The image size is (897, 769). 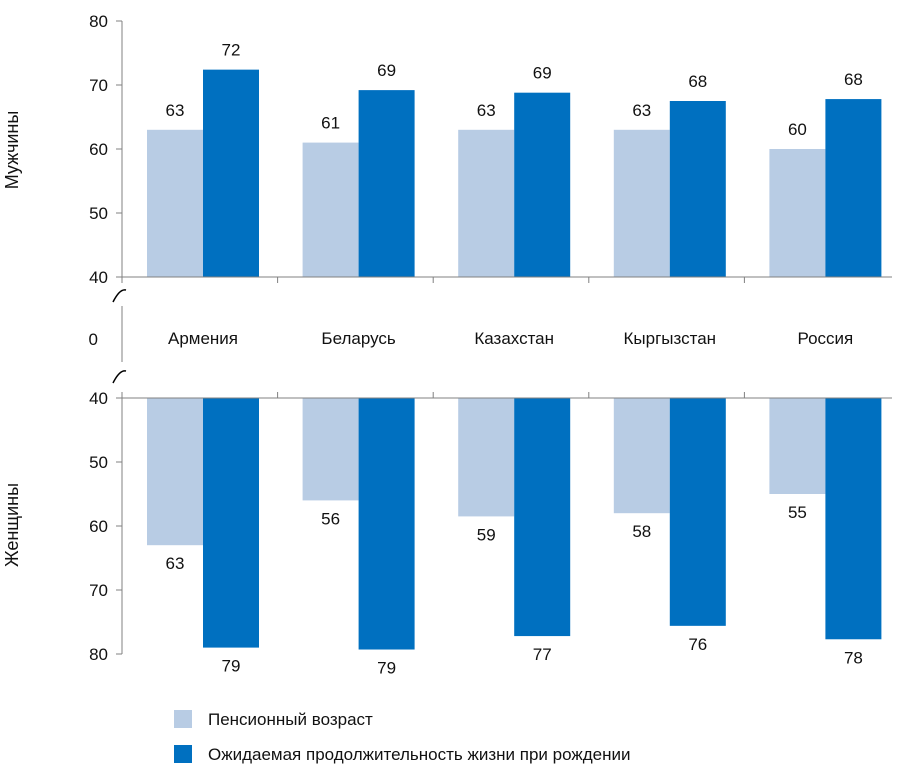 I want to click on data-label-pension-3: 63, so click(x=641, y=110).